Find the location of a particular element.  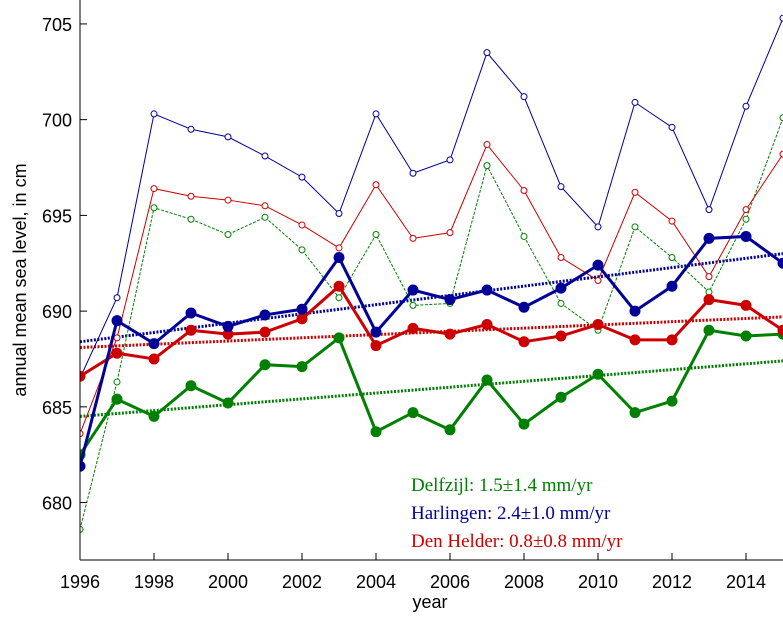

x-tick-label: 2006 is located at coordinates (450, 582).